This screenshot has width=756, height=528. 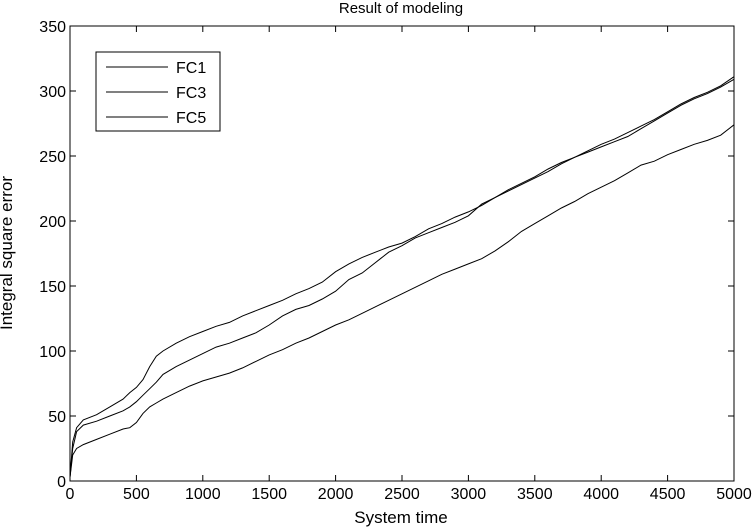 I want to click on legend: FC1 FC3 FC5, so click(x=158, y=91).